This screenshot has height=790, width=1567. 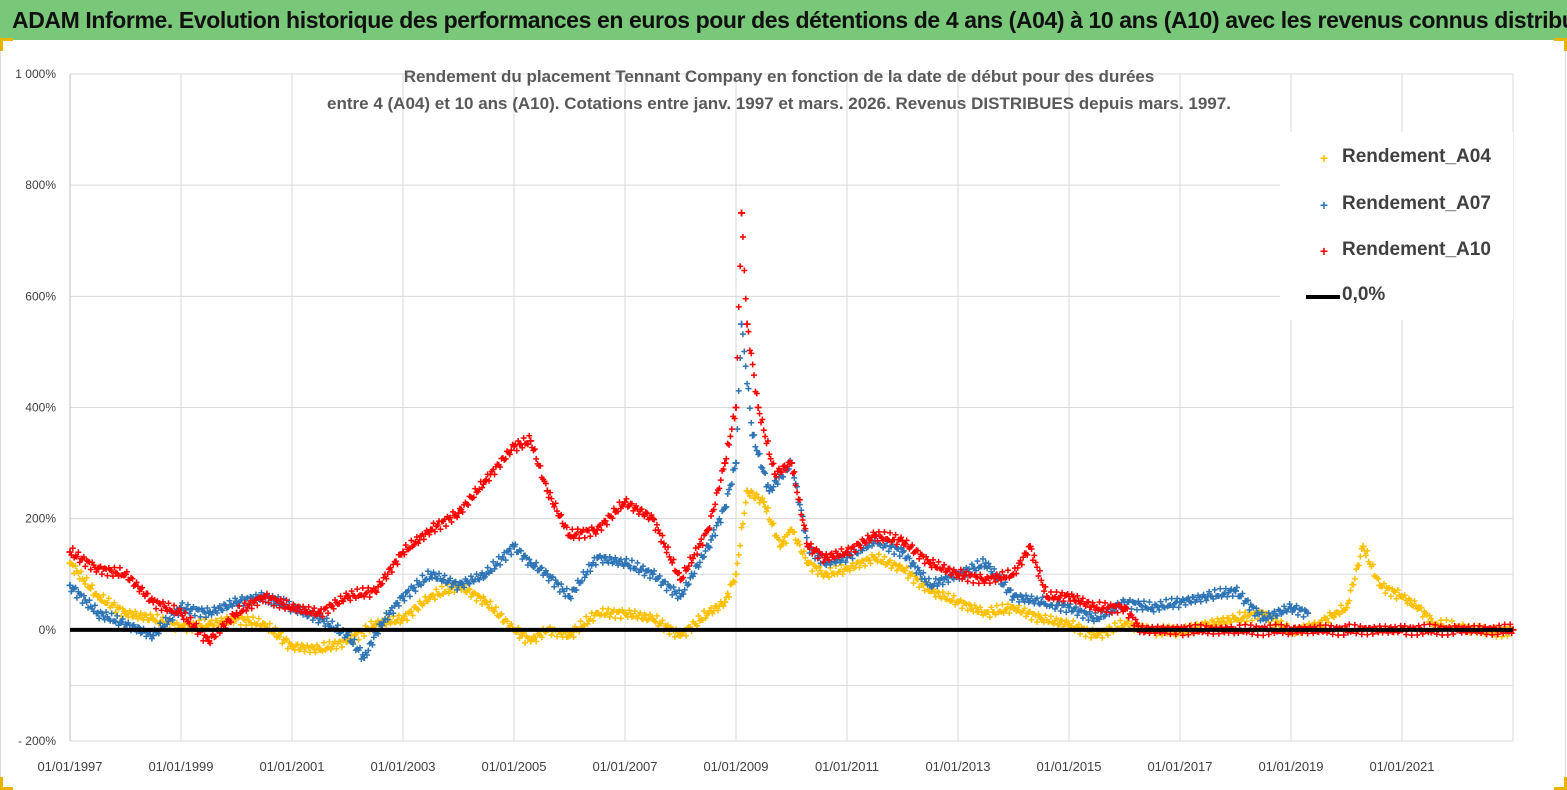 I want to click on legend-label-a04: Rendement_A04, so click(x=1416, y=156).